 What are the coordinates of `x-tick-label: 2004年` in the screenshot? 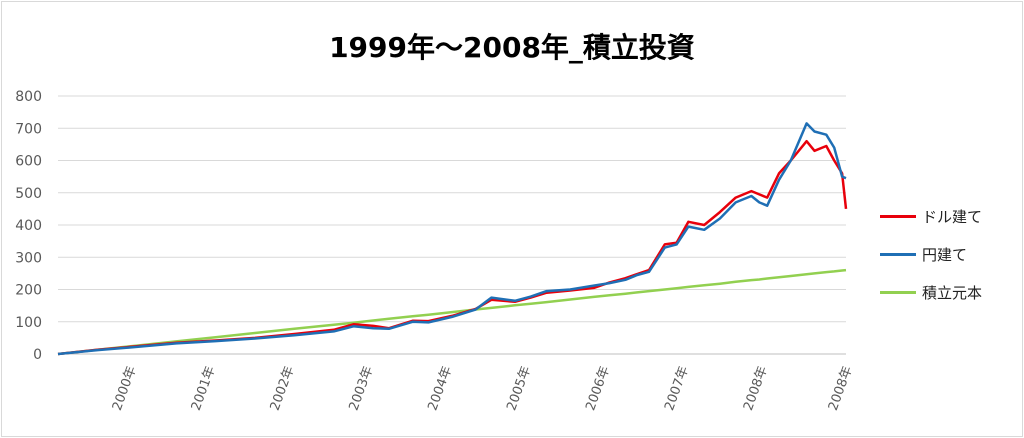 It's located at (440, 388).